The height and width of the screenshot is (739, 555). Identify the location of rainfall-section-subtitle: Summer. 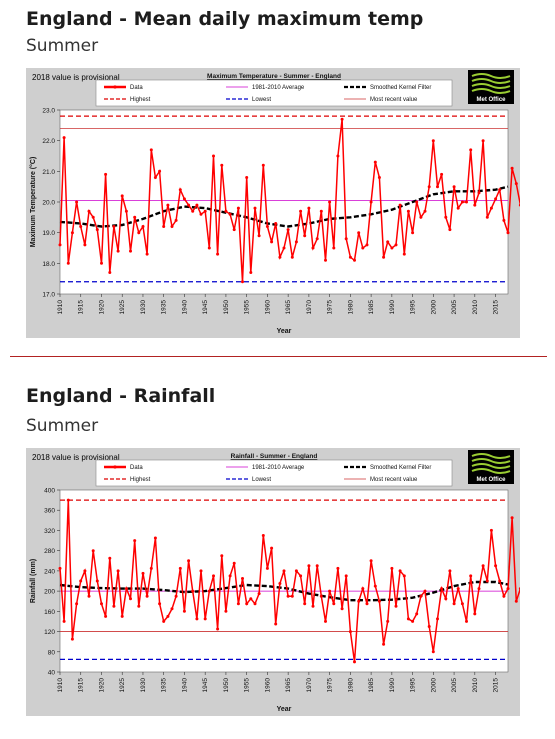
(62, 426).